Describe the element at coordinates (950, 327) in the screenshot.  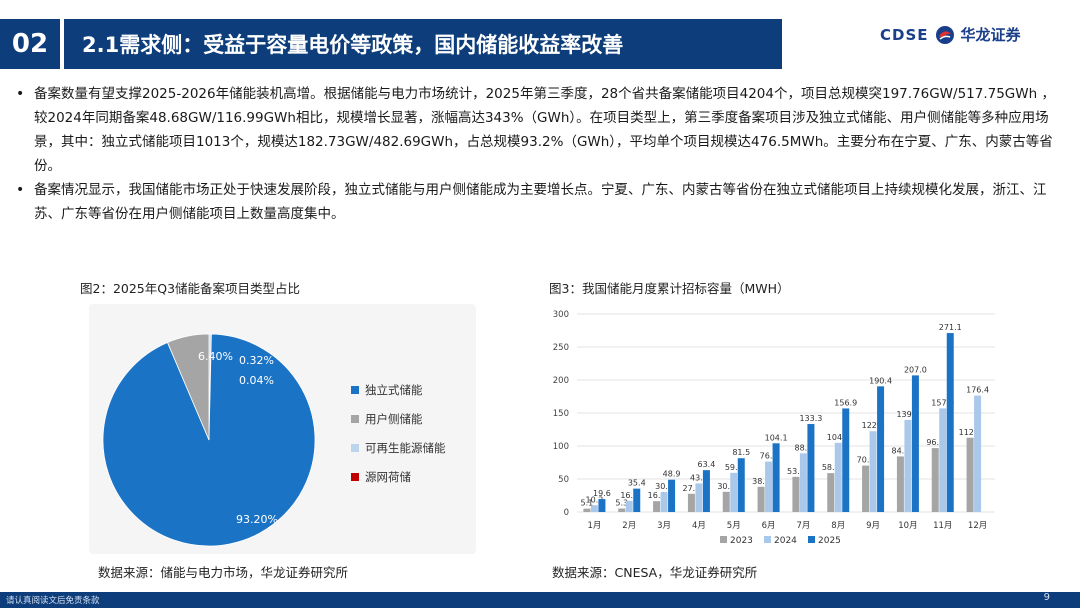
I see `bar-data-label: 271.1` at that location.